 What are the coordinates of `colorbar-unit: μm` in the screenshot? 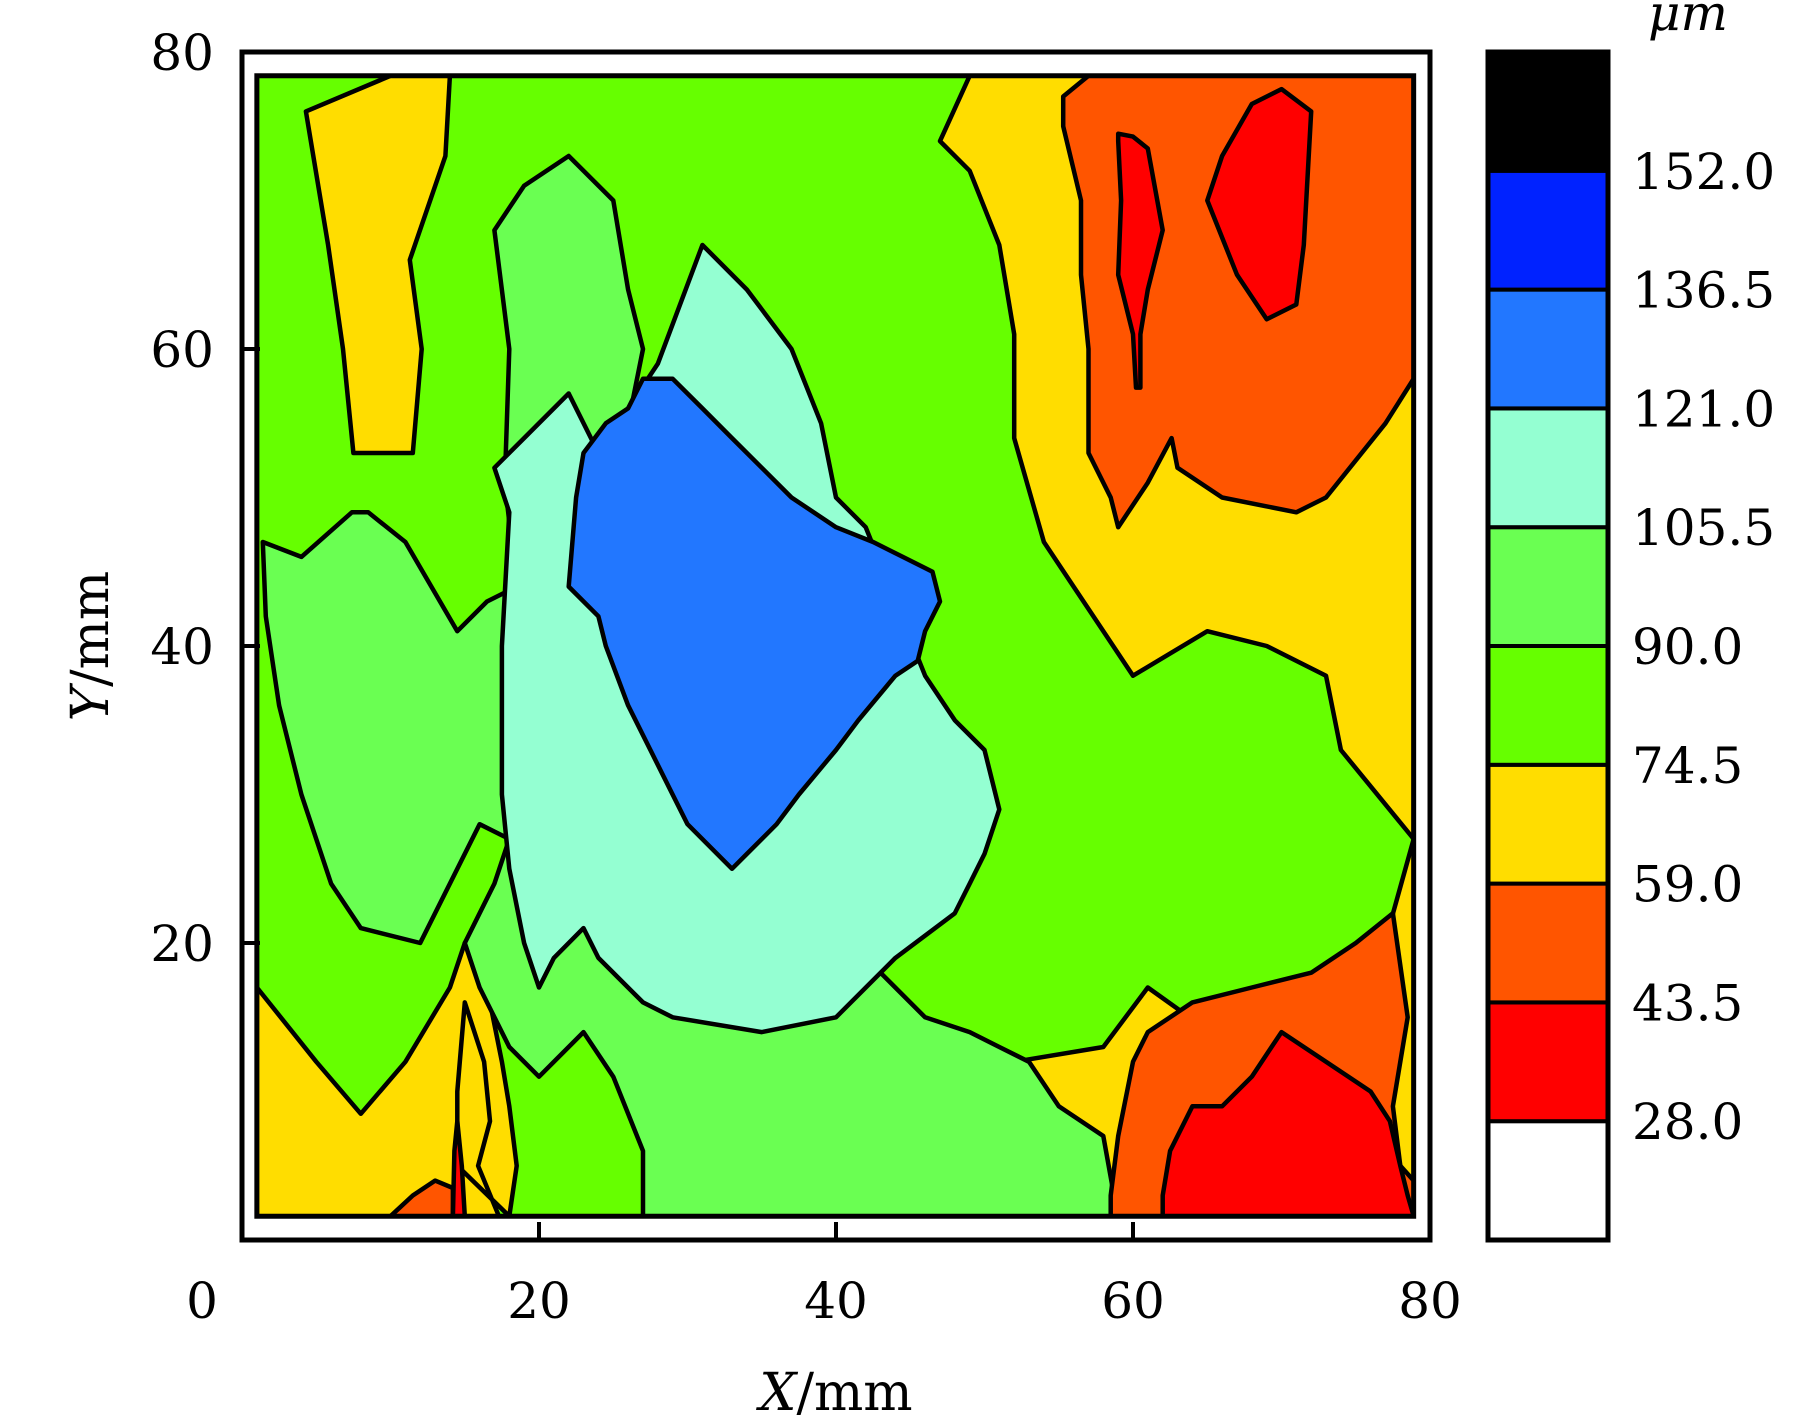 It's located at (1688, 21).